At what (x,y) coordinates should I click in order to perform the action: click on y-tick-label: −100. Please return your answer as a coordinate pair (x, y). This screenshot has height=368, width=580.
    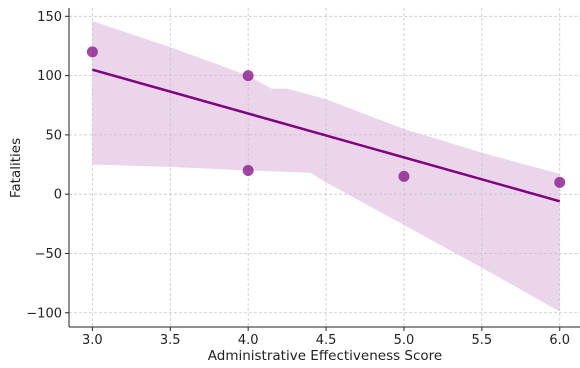
    Looking at the image, I should click on (44, 313).